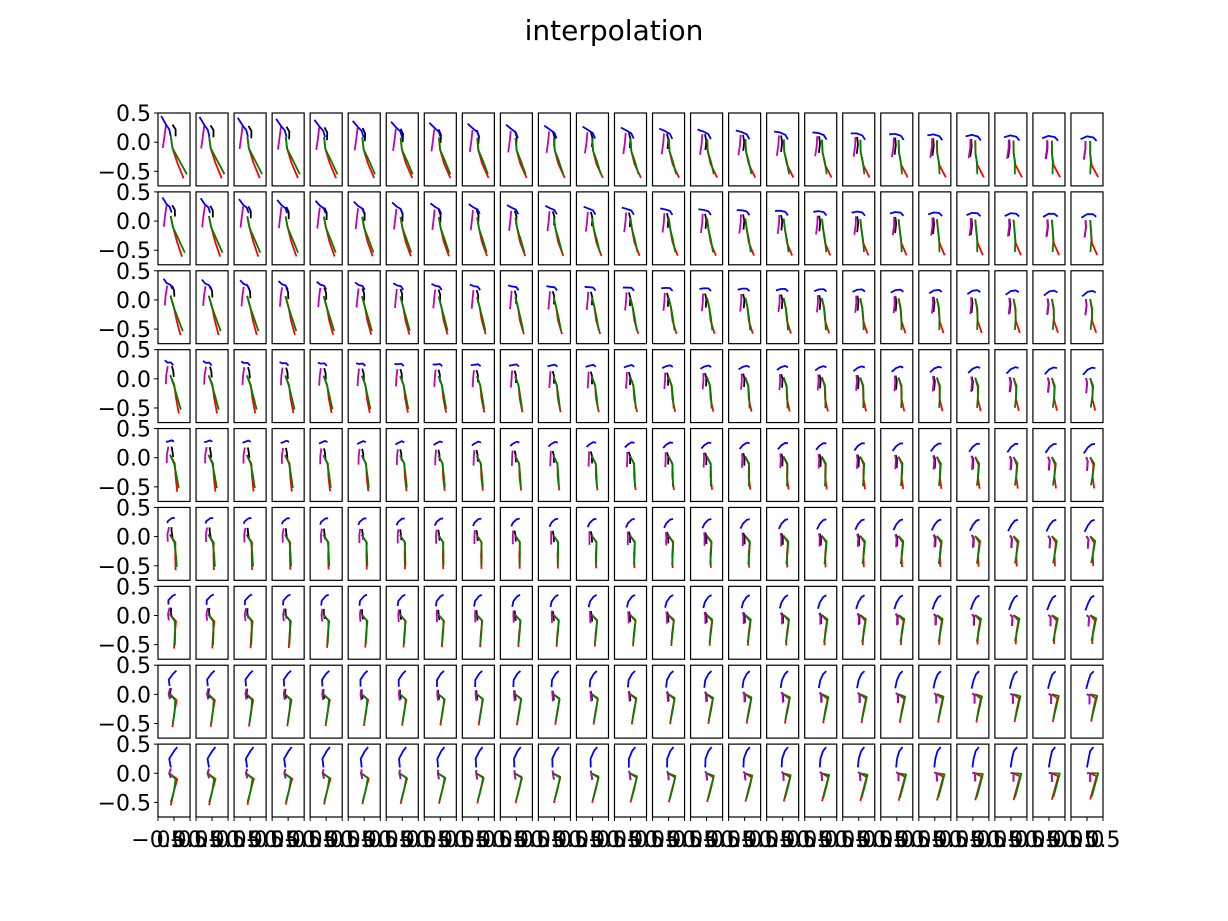 The height and width of the screenshot is (921, 1228). What do you see at coordinates (440, 465) in the screenshot?
I see `subplot-r5-c8` at bounding box center [440, 465].